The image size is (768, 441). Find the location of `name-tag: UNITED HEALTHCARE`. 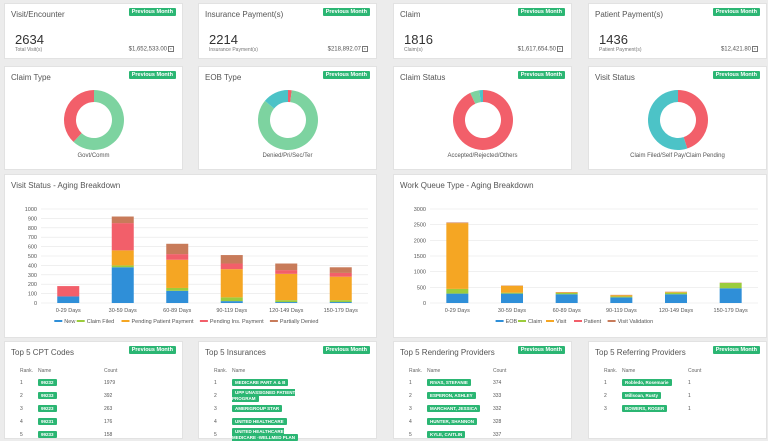

name-tag: UNITED HEALTHCARE is located at coordinates (259, 421).